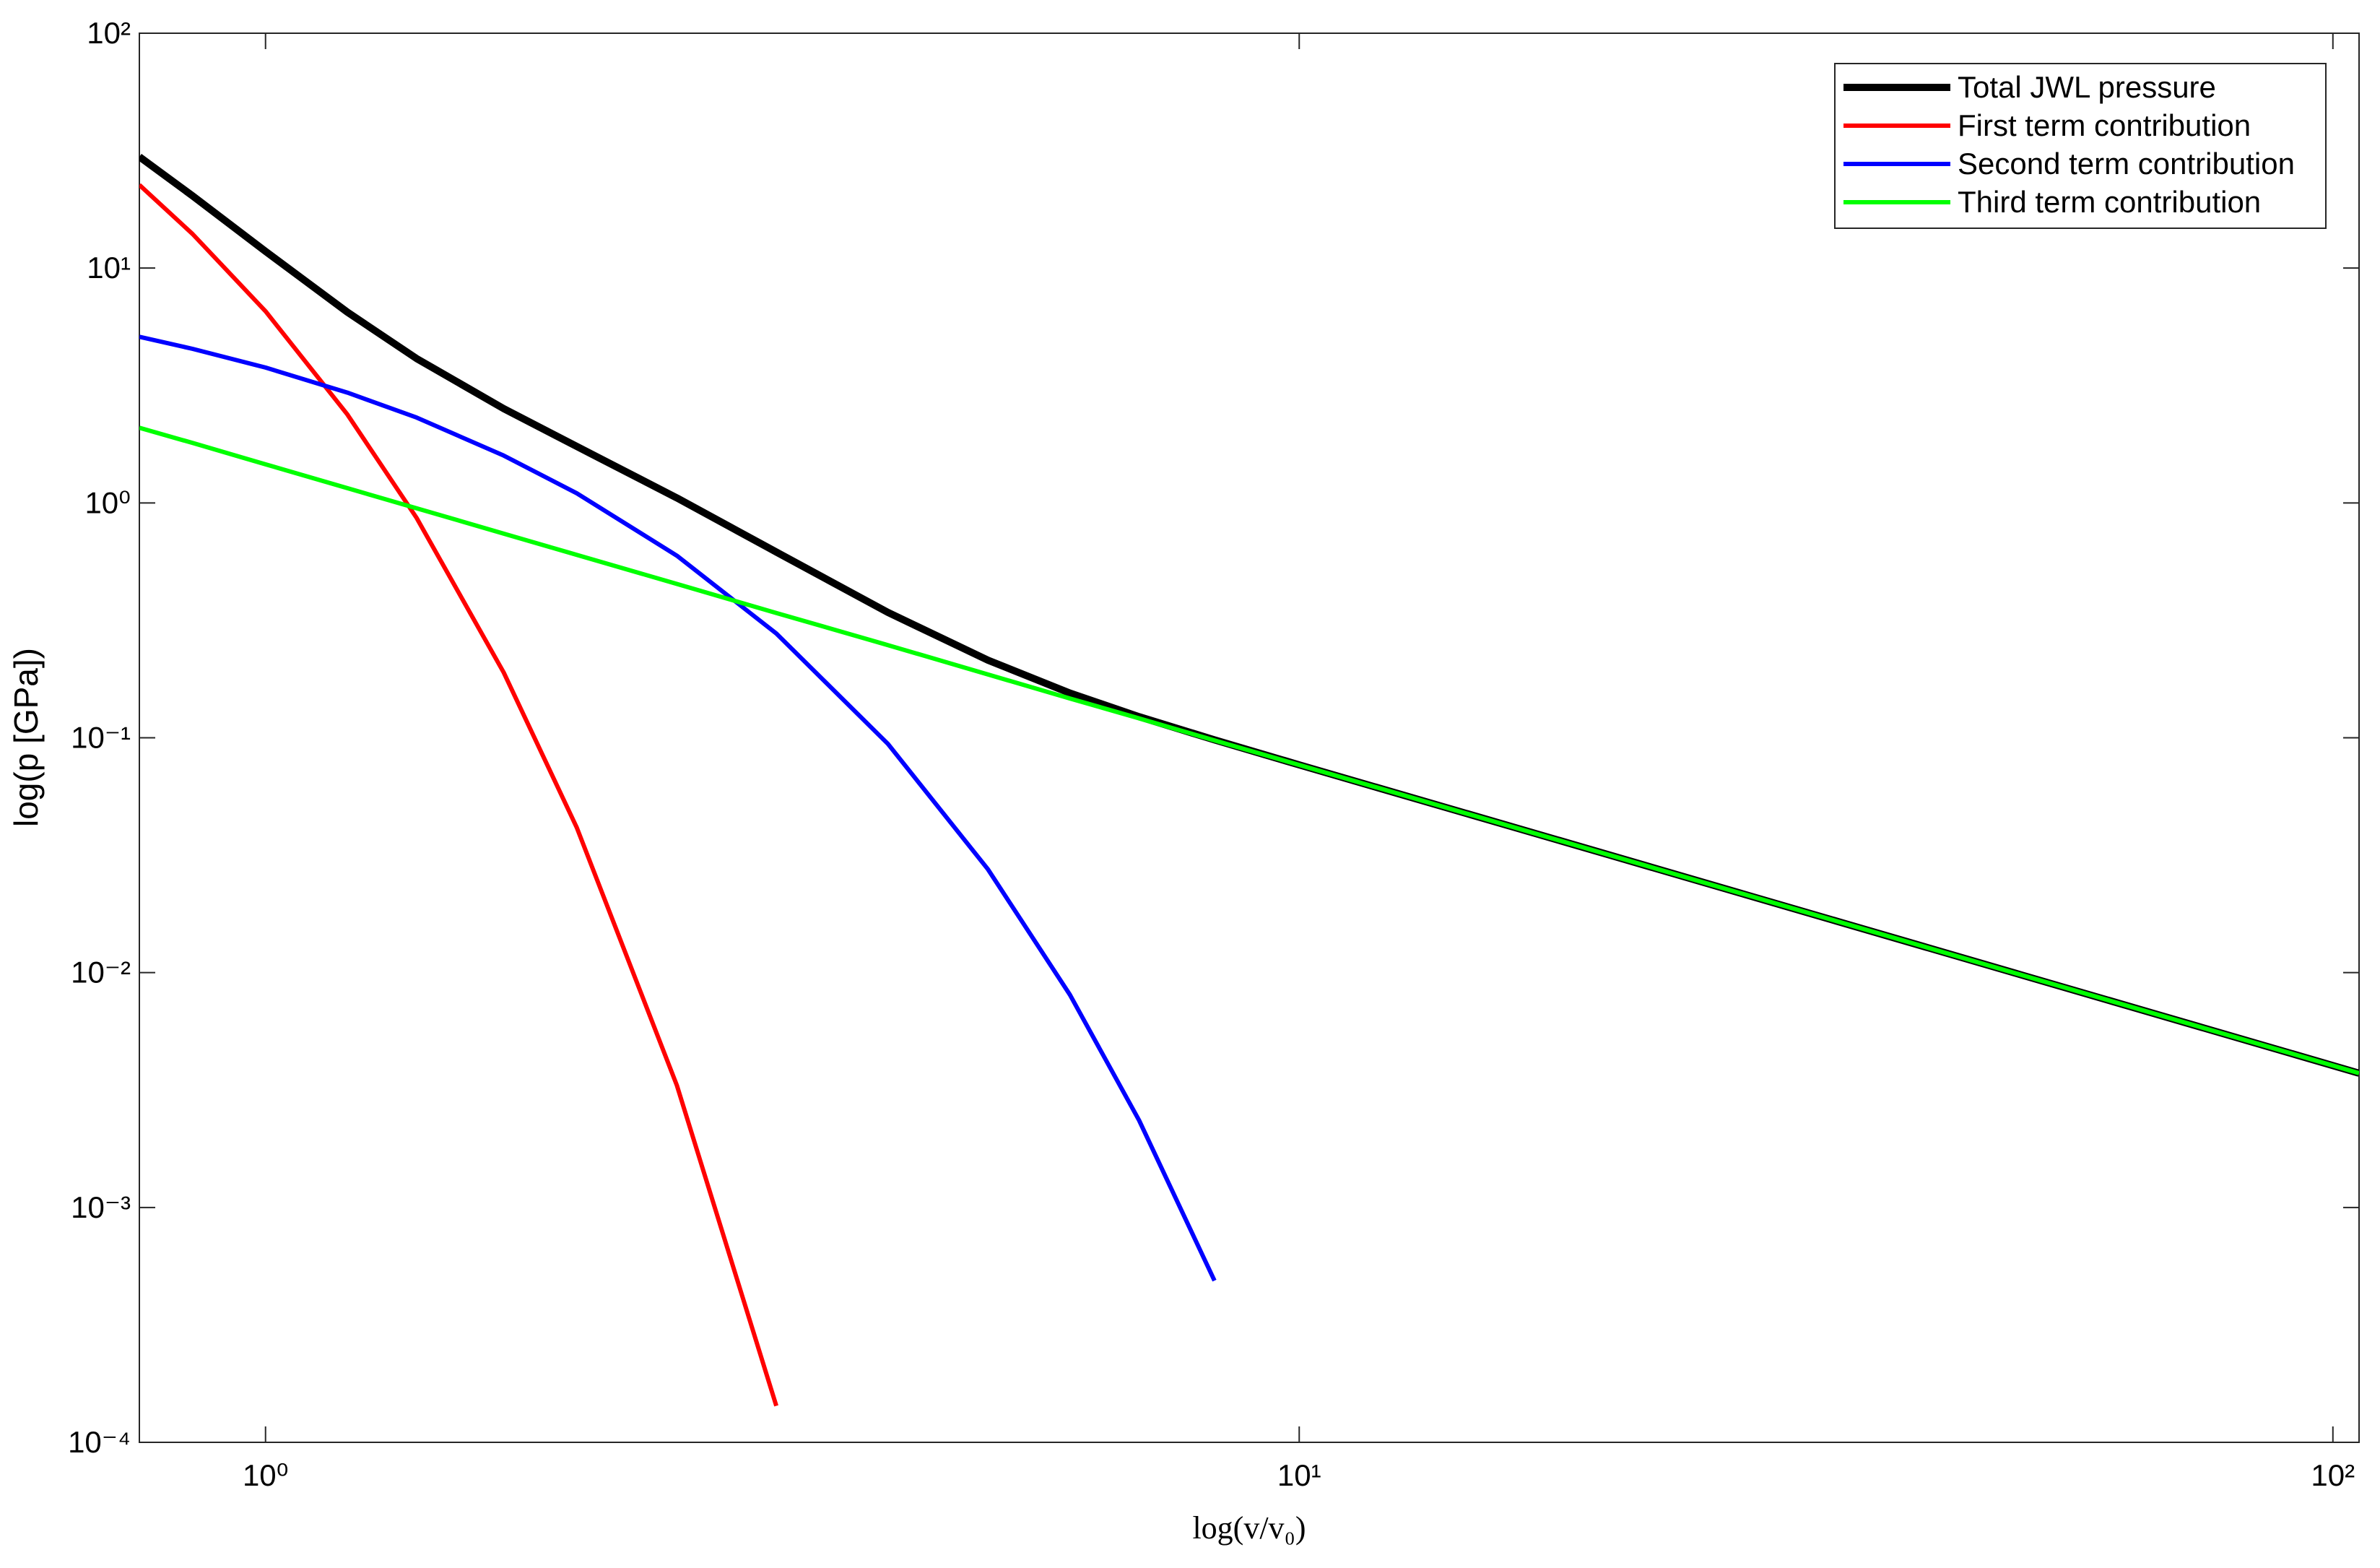 This screenshot has height=1568, width=2380. Describe the element at coordinates (101, 738) in the screenshot. I see `y-tick-label: 10⁻¹` at that location.